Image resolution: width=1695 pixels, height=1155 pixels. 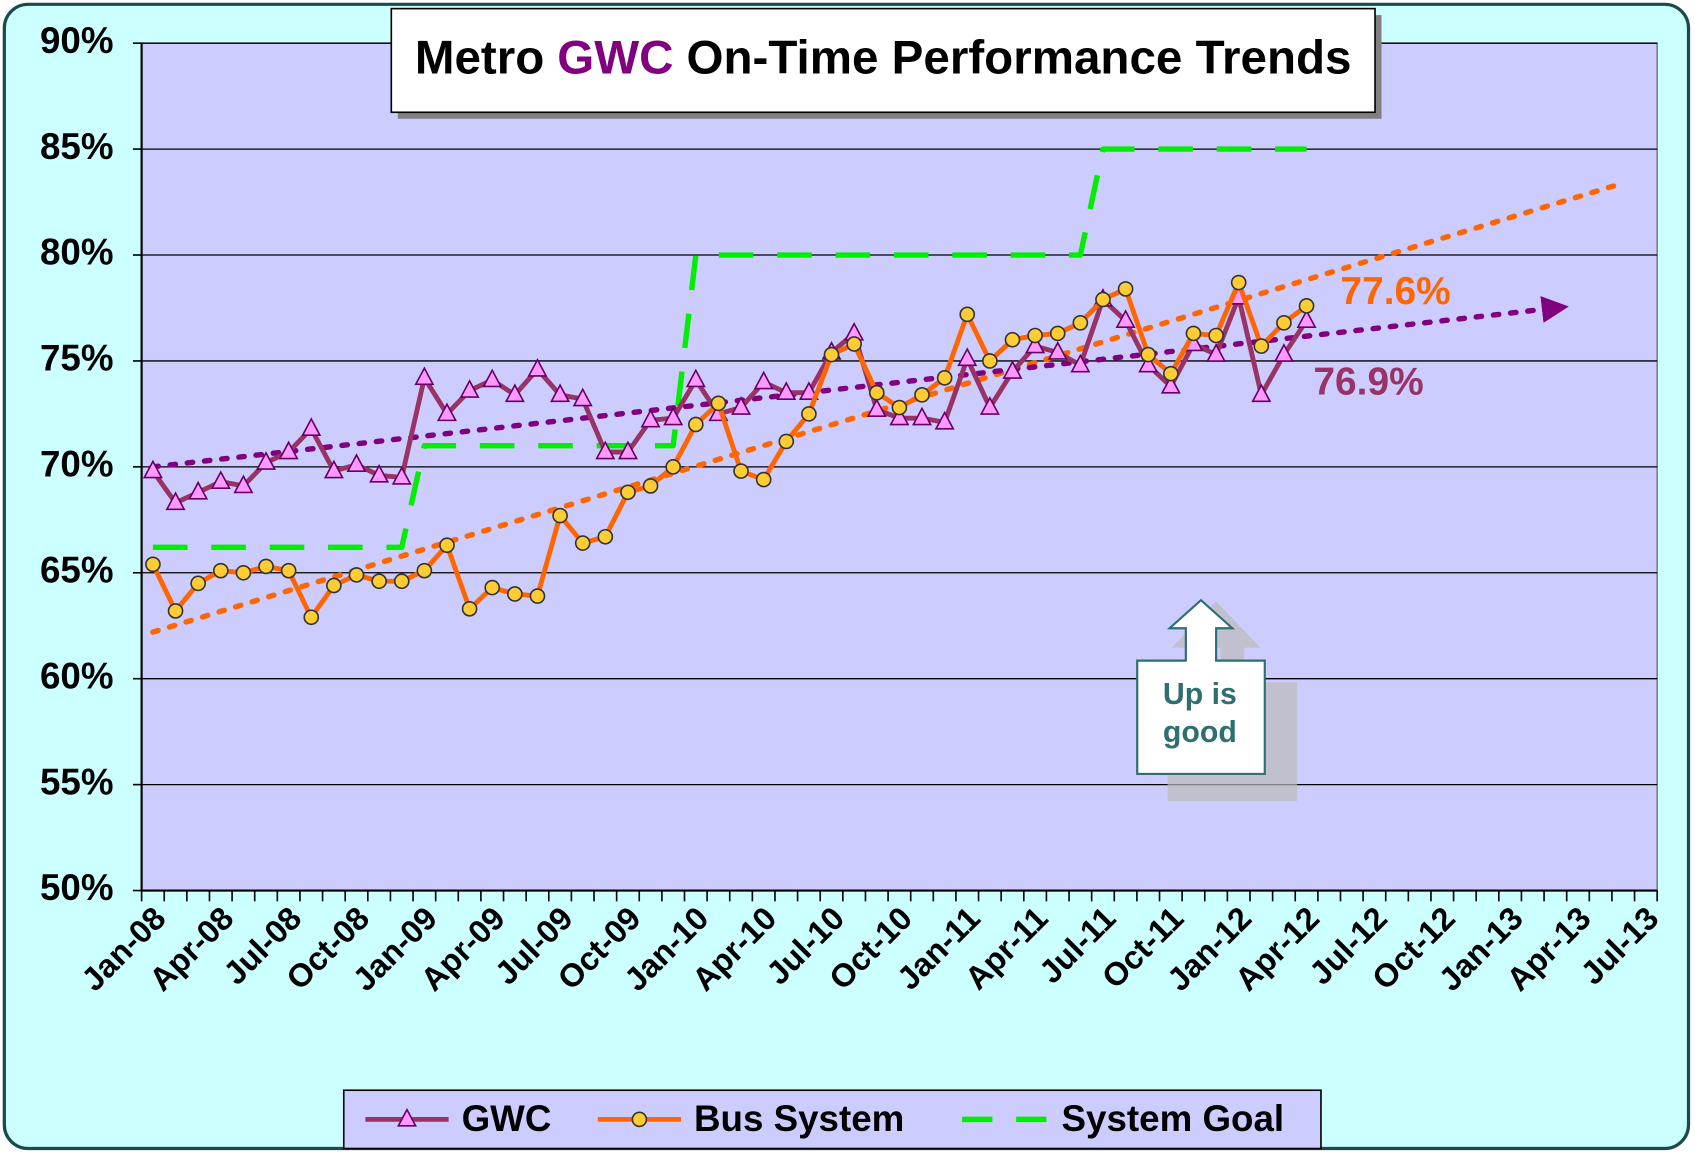 What do you see at coordinates (77, 146) in the screenshot?
I see `y-tick-label: 85%` at bounding box center [77, 146].